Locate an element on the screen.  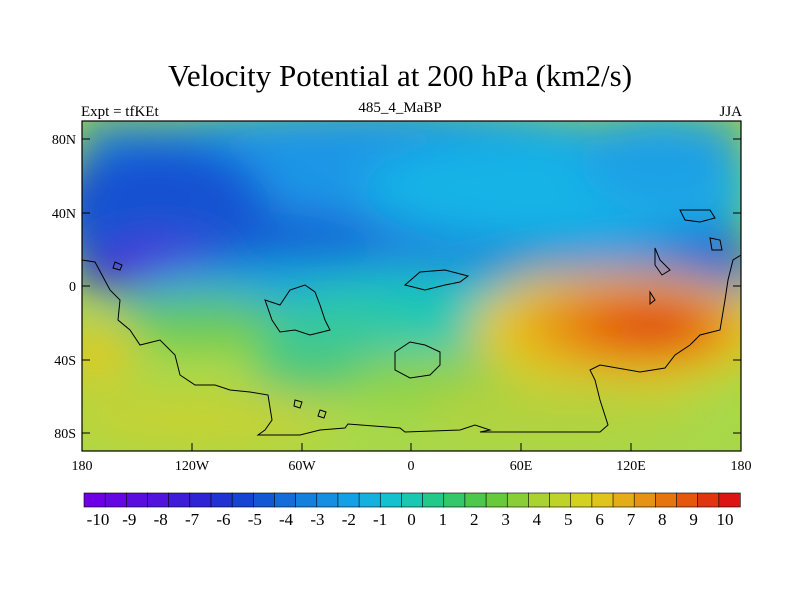
colorbar-label: -3 is located at coordinates (317, 519).